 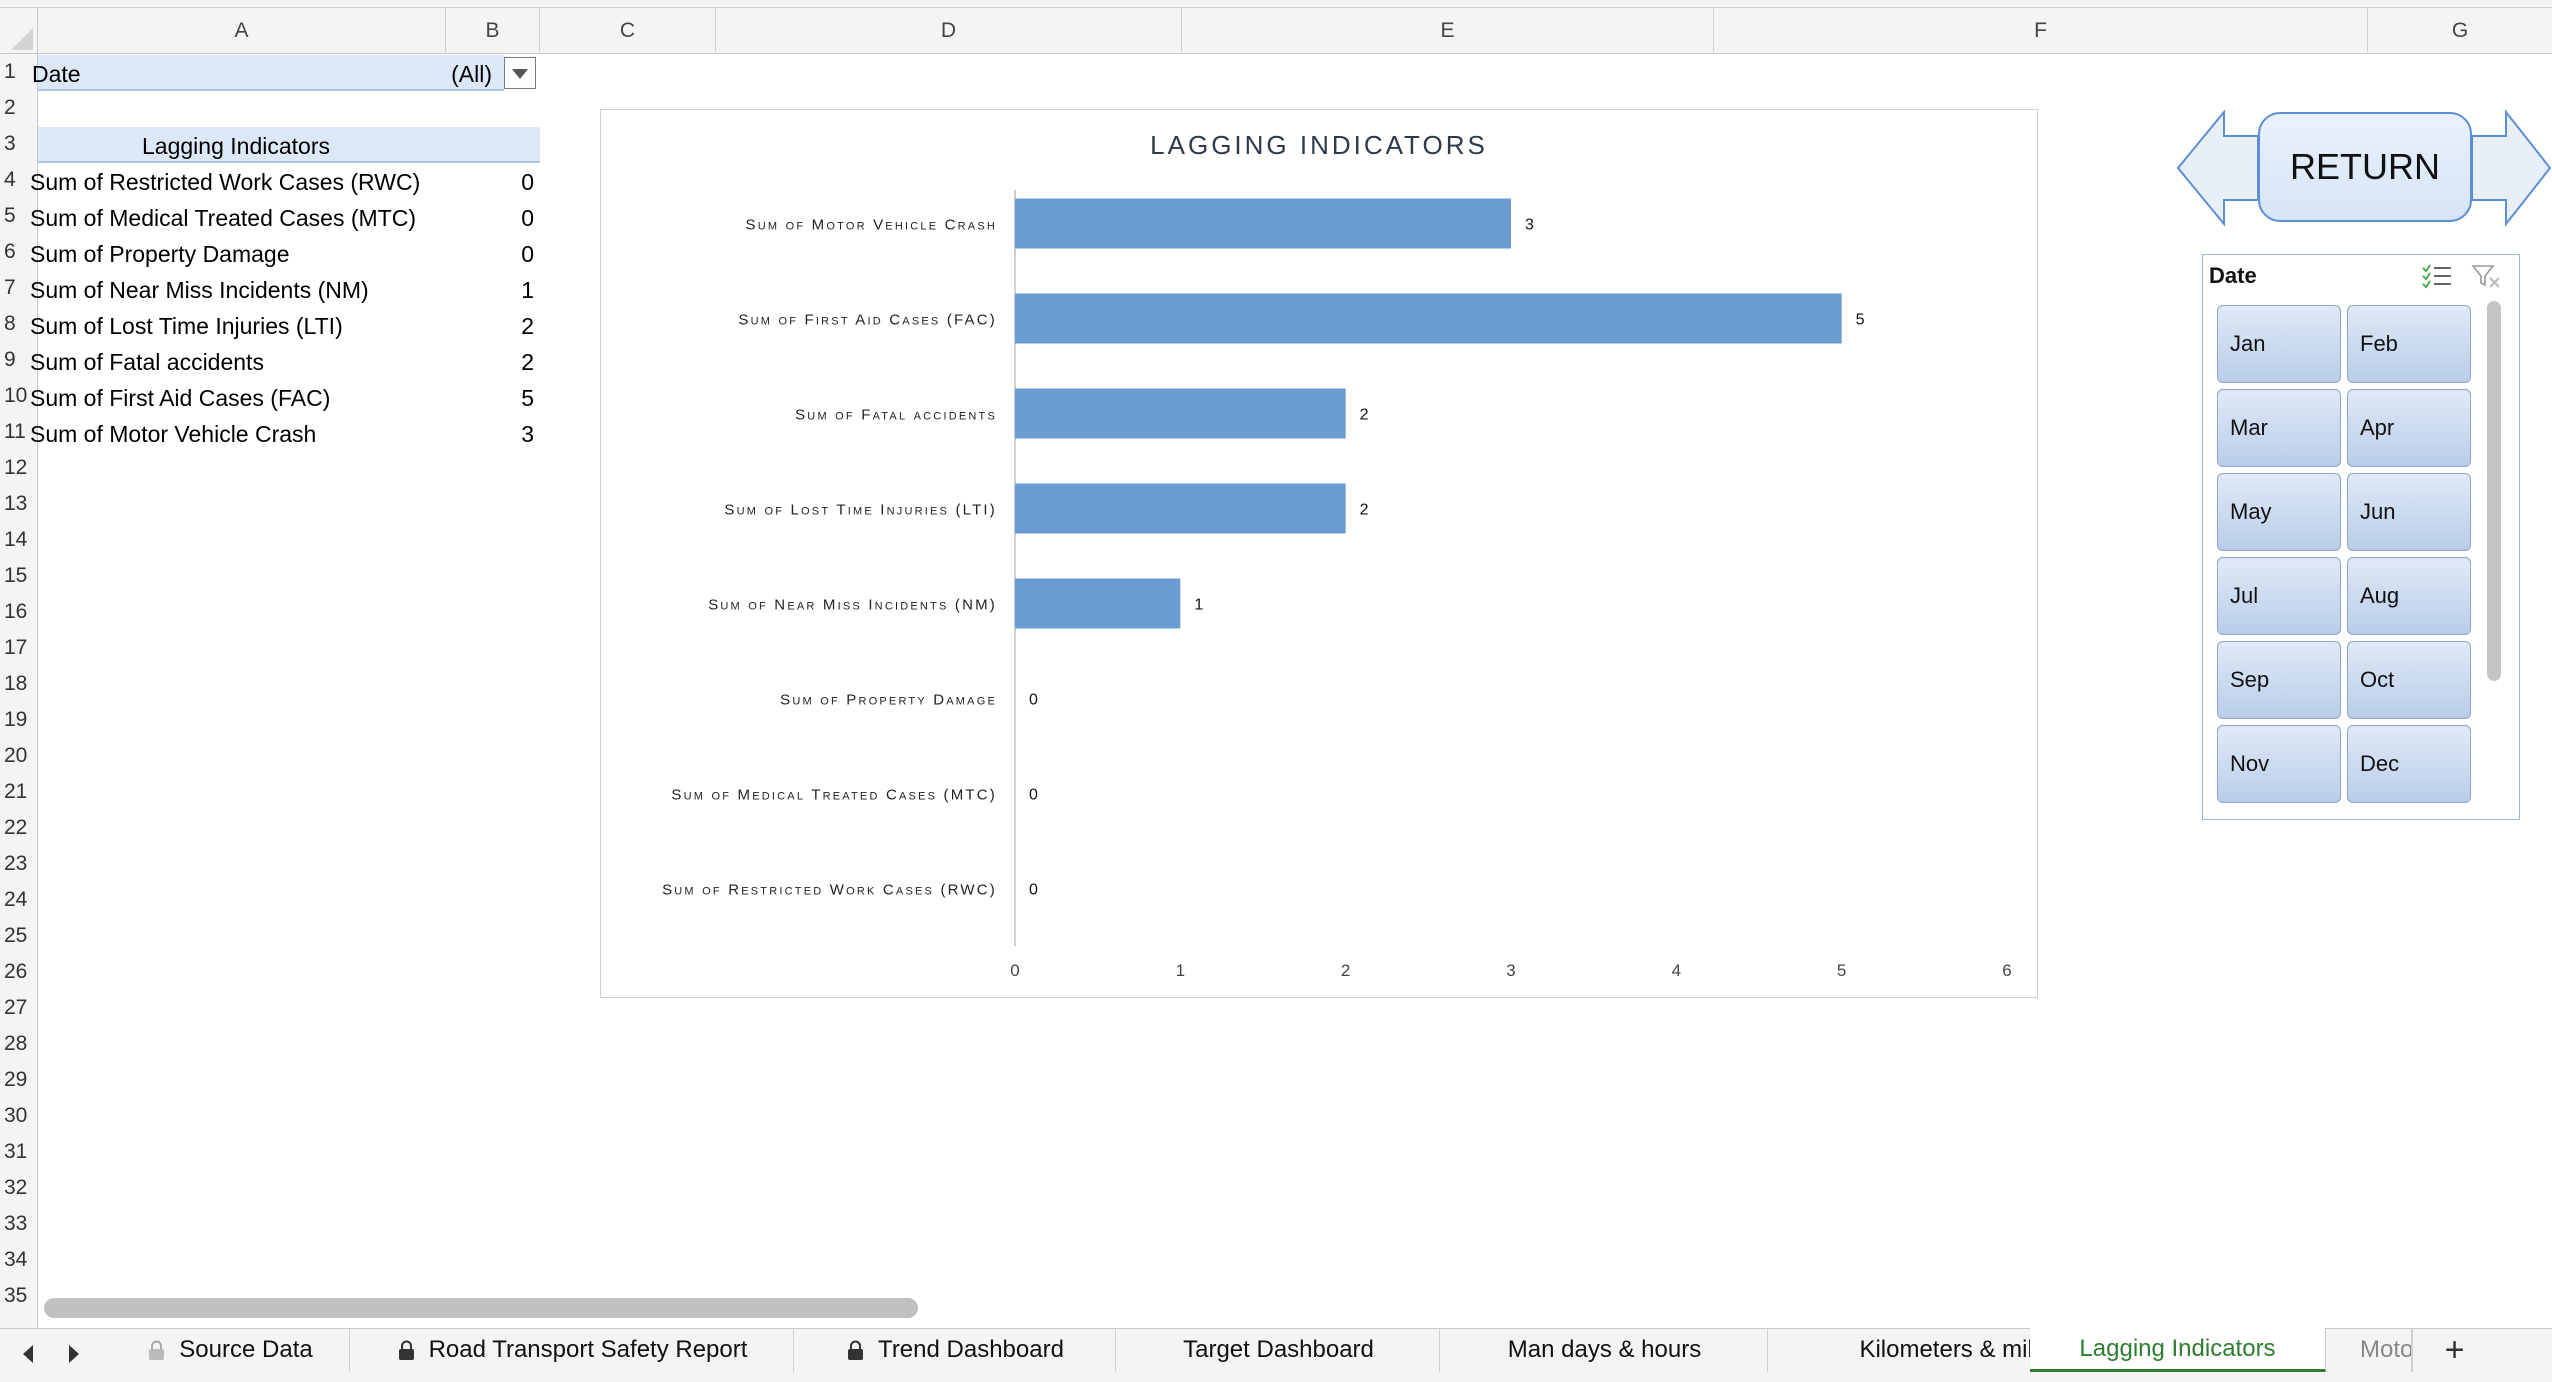 What do you see at coordinates (10, 71) in the screenshot?
I see `row-header-1: 1` at bounding box center [10, 71].